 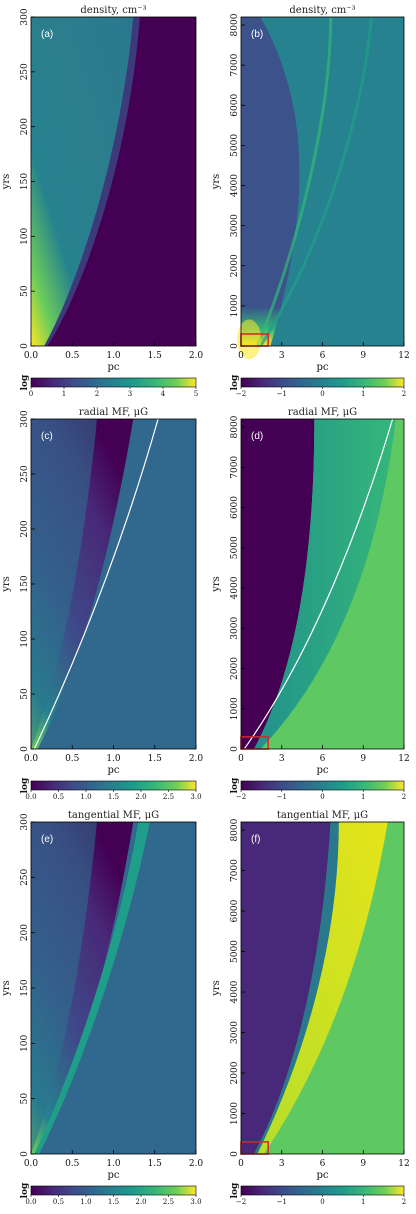 What do you see at coordinates (325, 584) in the screenshot?
I see `heatmap-rim` at bounding box center [325, 584].